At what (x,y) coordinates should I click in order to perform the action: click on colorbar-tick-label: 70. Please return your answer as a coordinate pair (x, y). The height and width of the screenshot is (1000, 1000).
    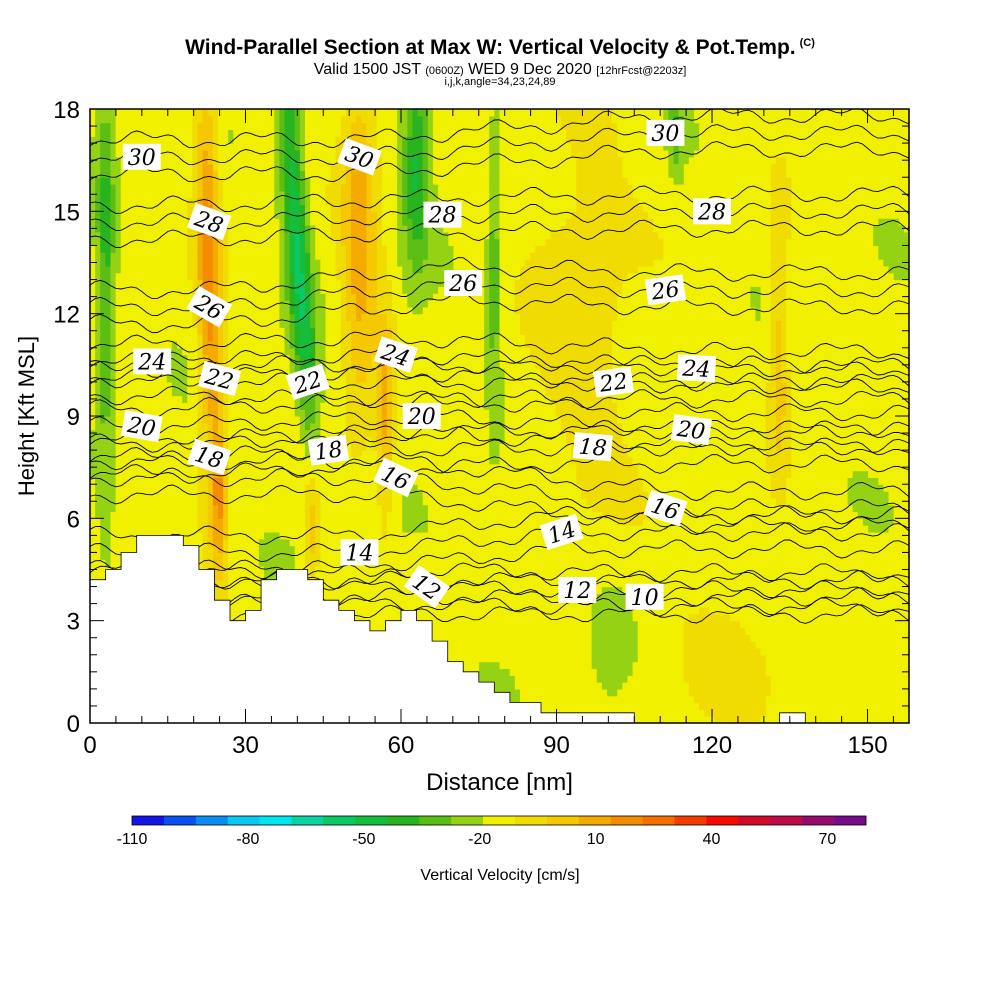
    Looking at the image, I should click on (828, 839).